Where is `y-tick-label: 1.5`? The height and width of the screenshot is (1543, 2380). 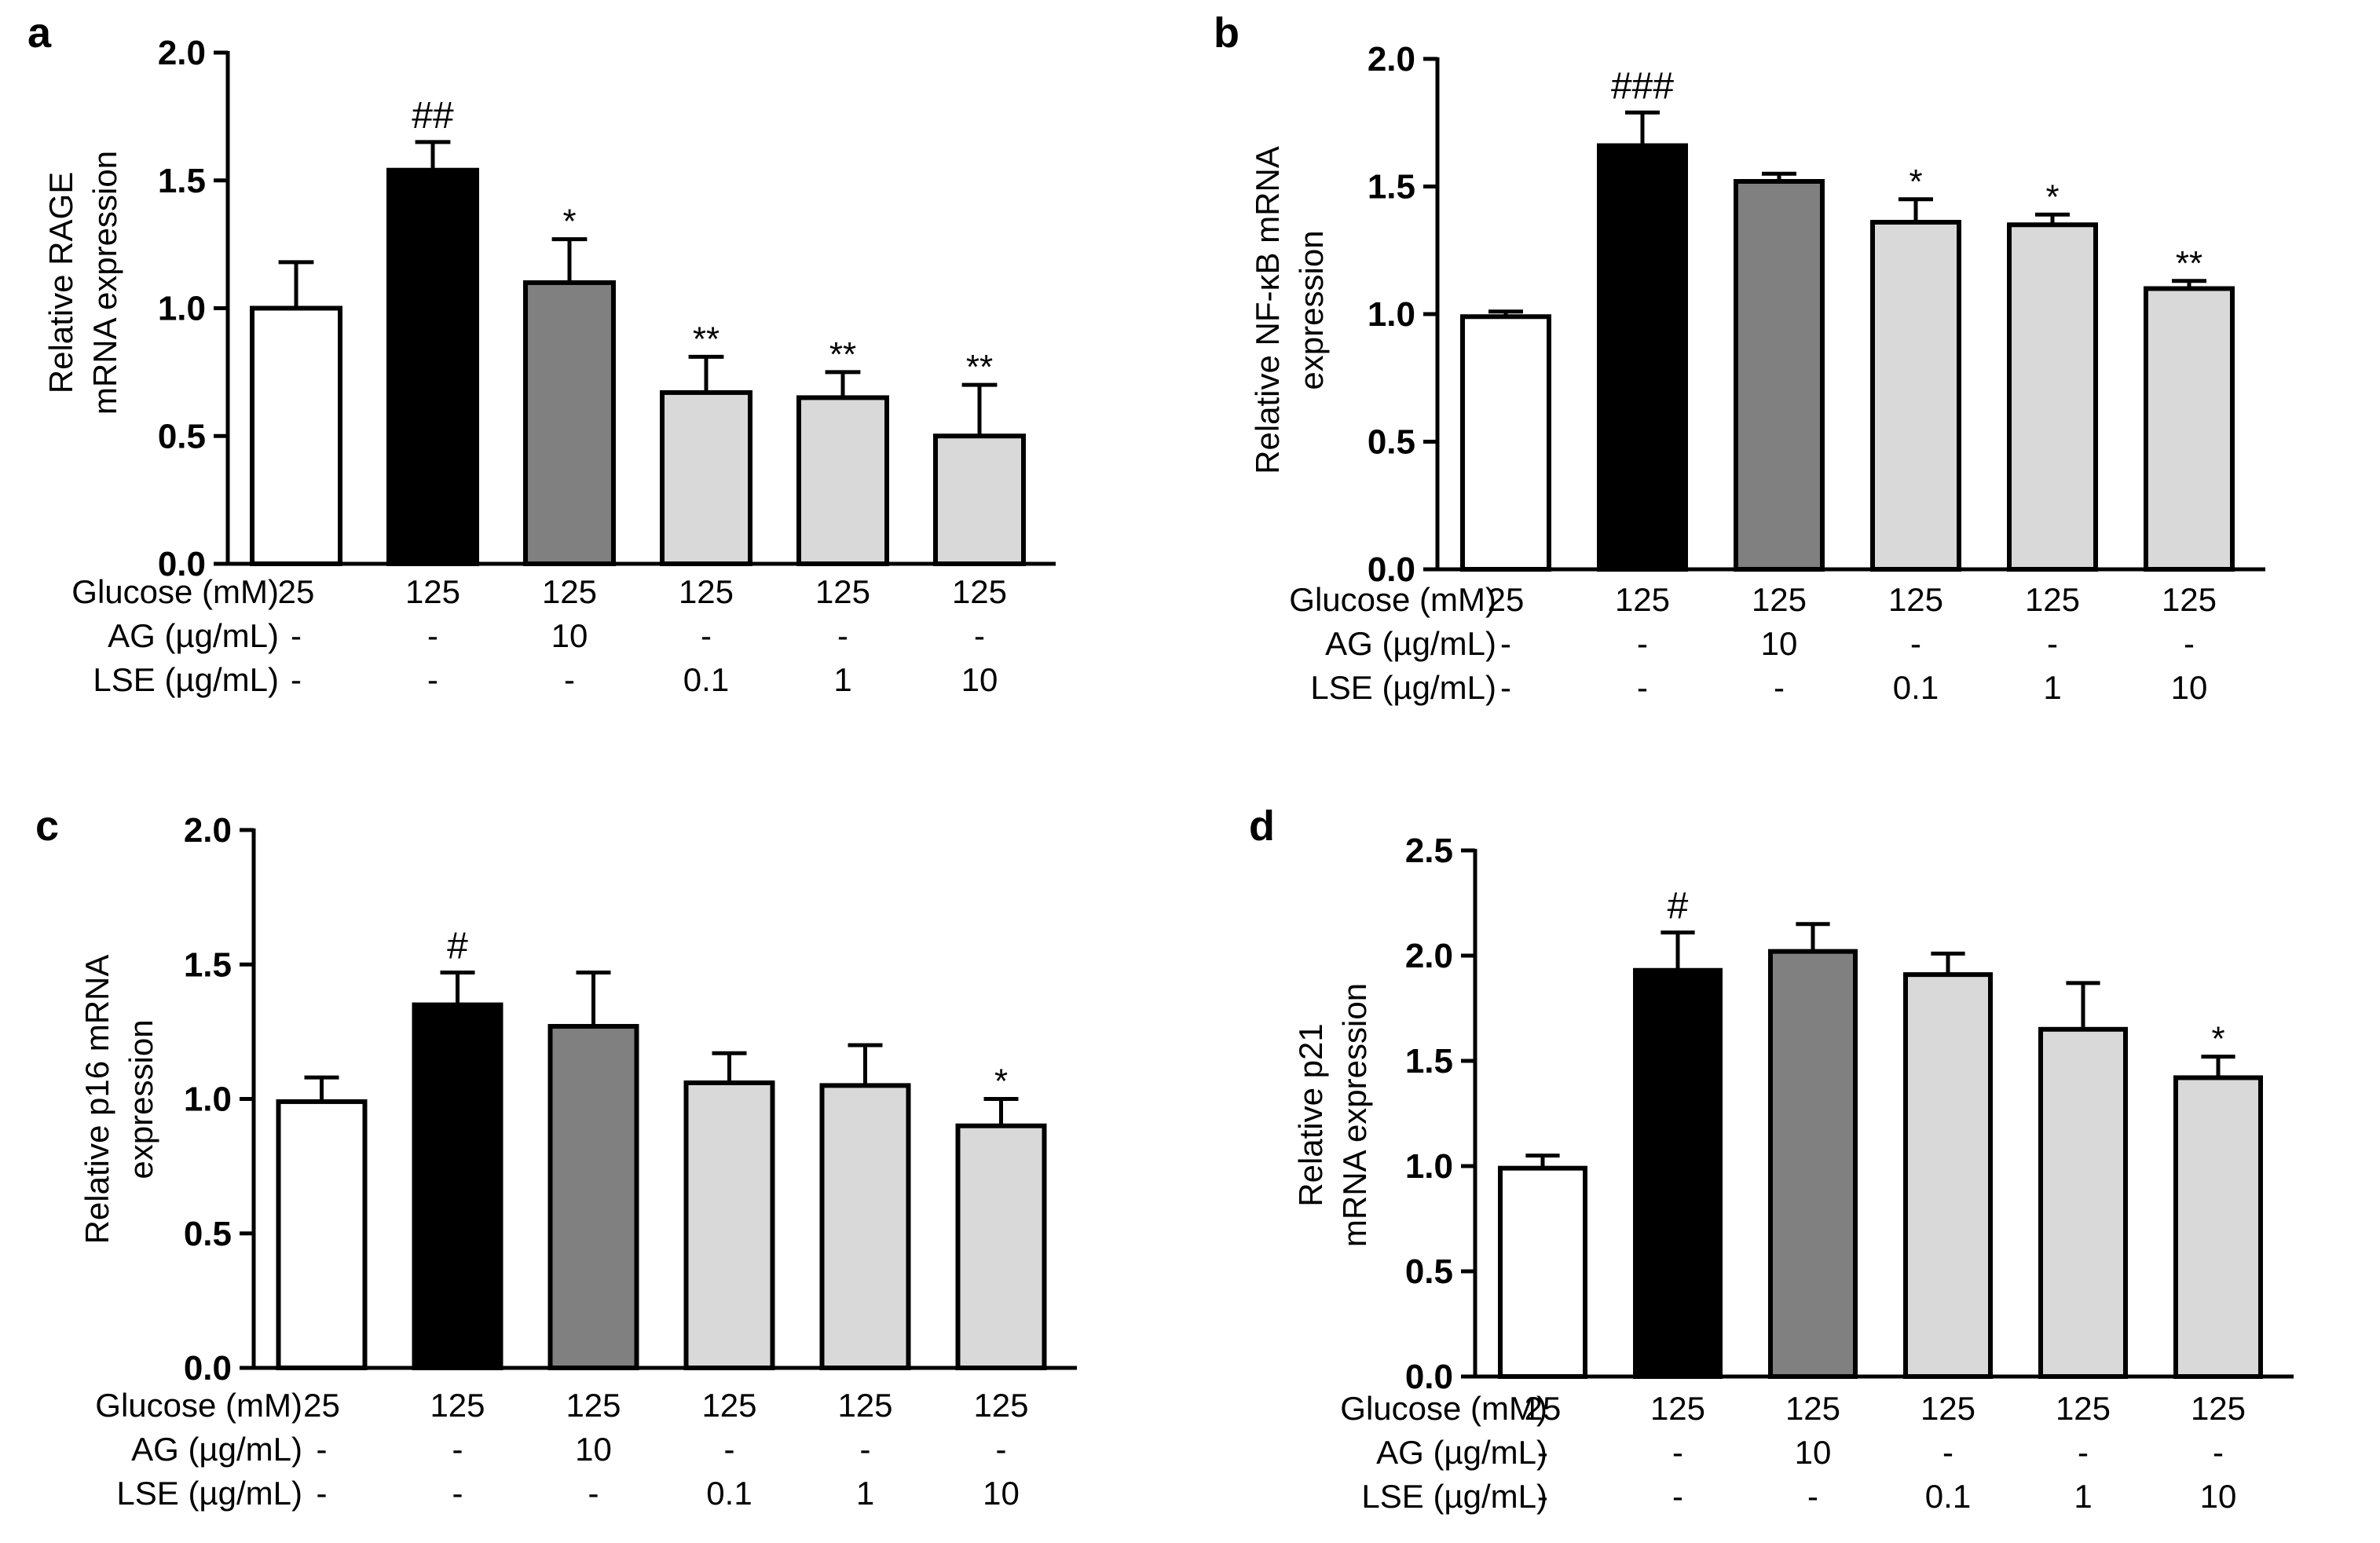
y-tick-label: 1.5 is located at coordinates (208, 964).